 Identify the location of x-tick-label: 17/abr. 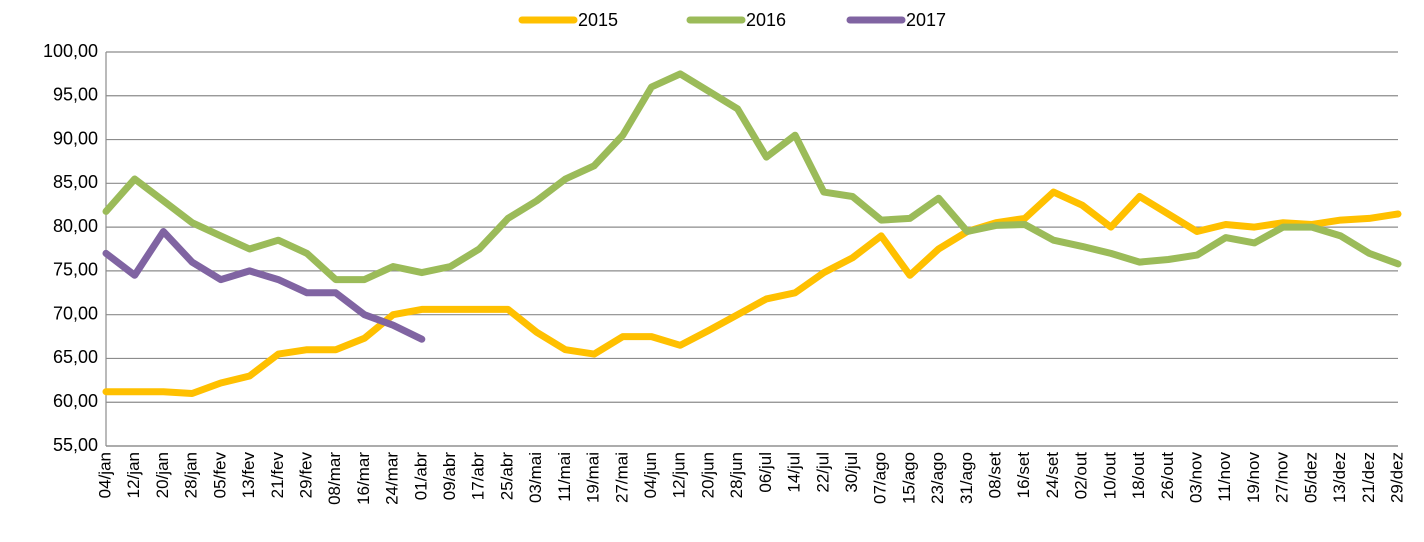
(478, 476).